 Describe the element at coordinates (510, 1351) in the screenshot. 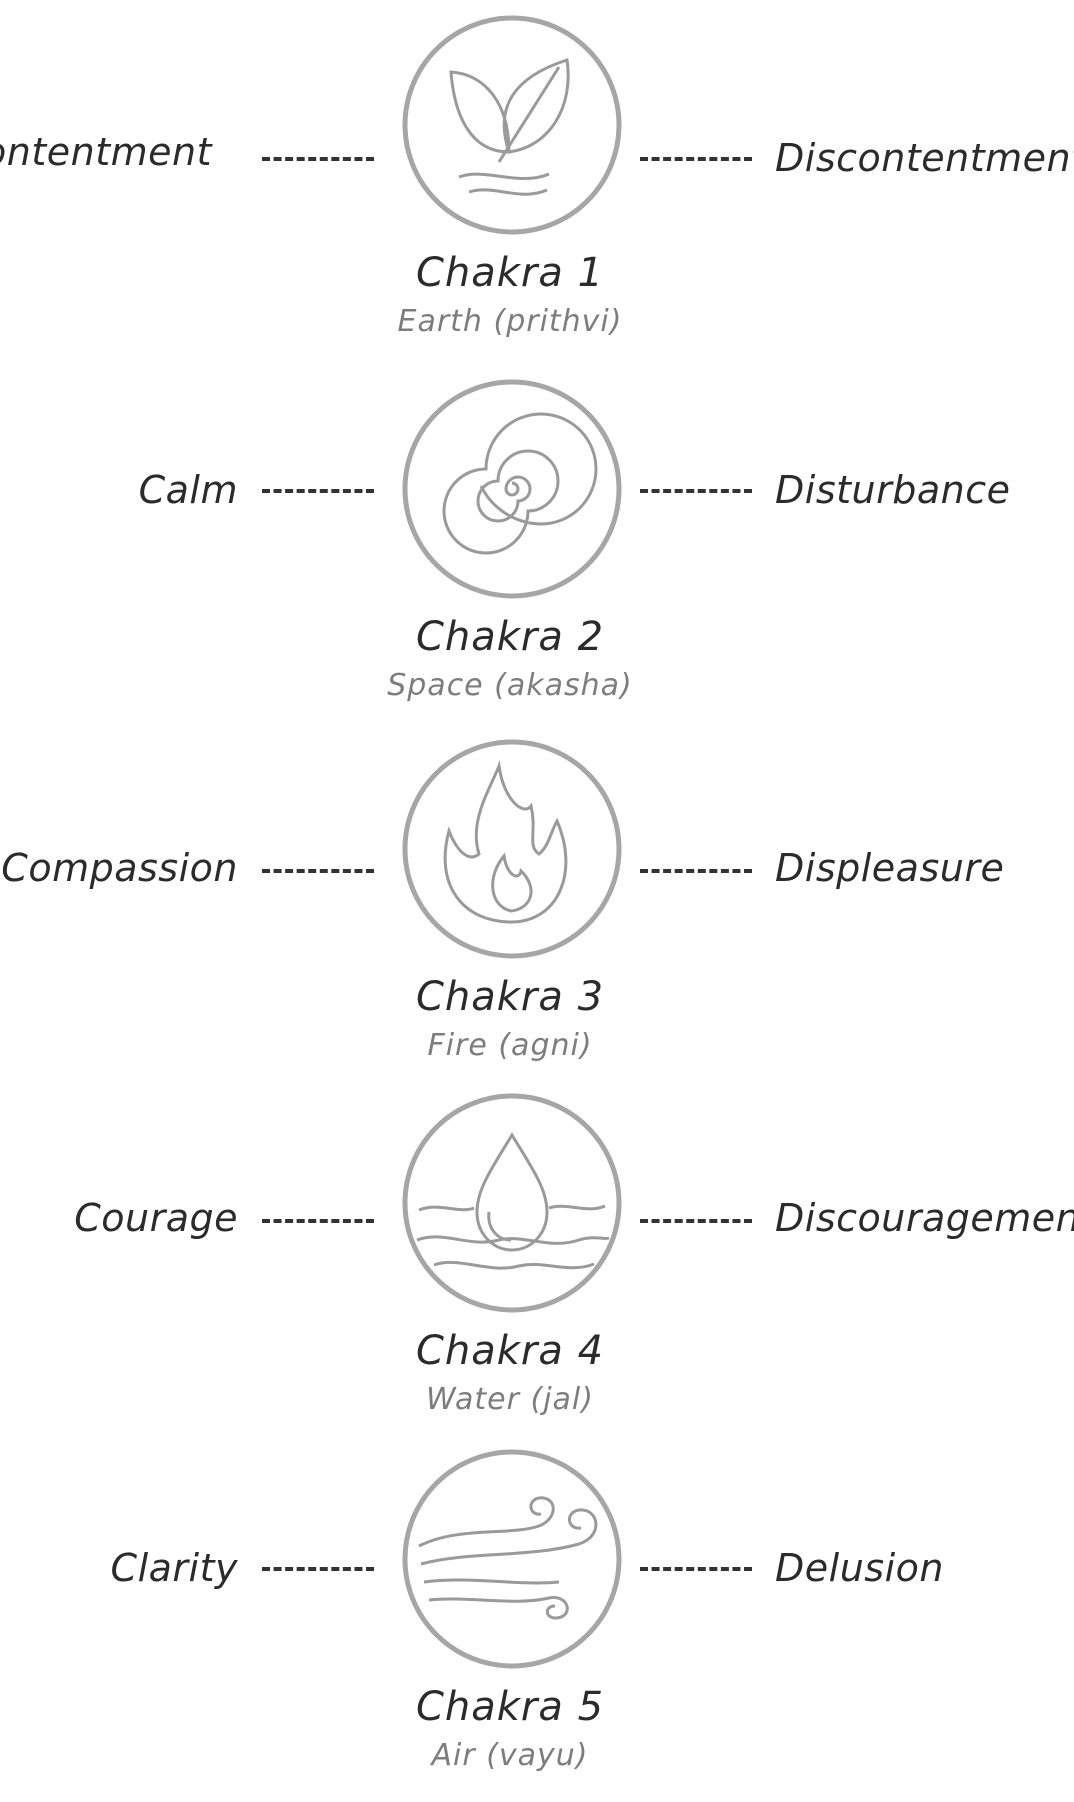

I see `chakra-4-title: Chakra 4` at that location.